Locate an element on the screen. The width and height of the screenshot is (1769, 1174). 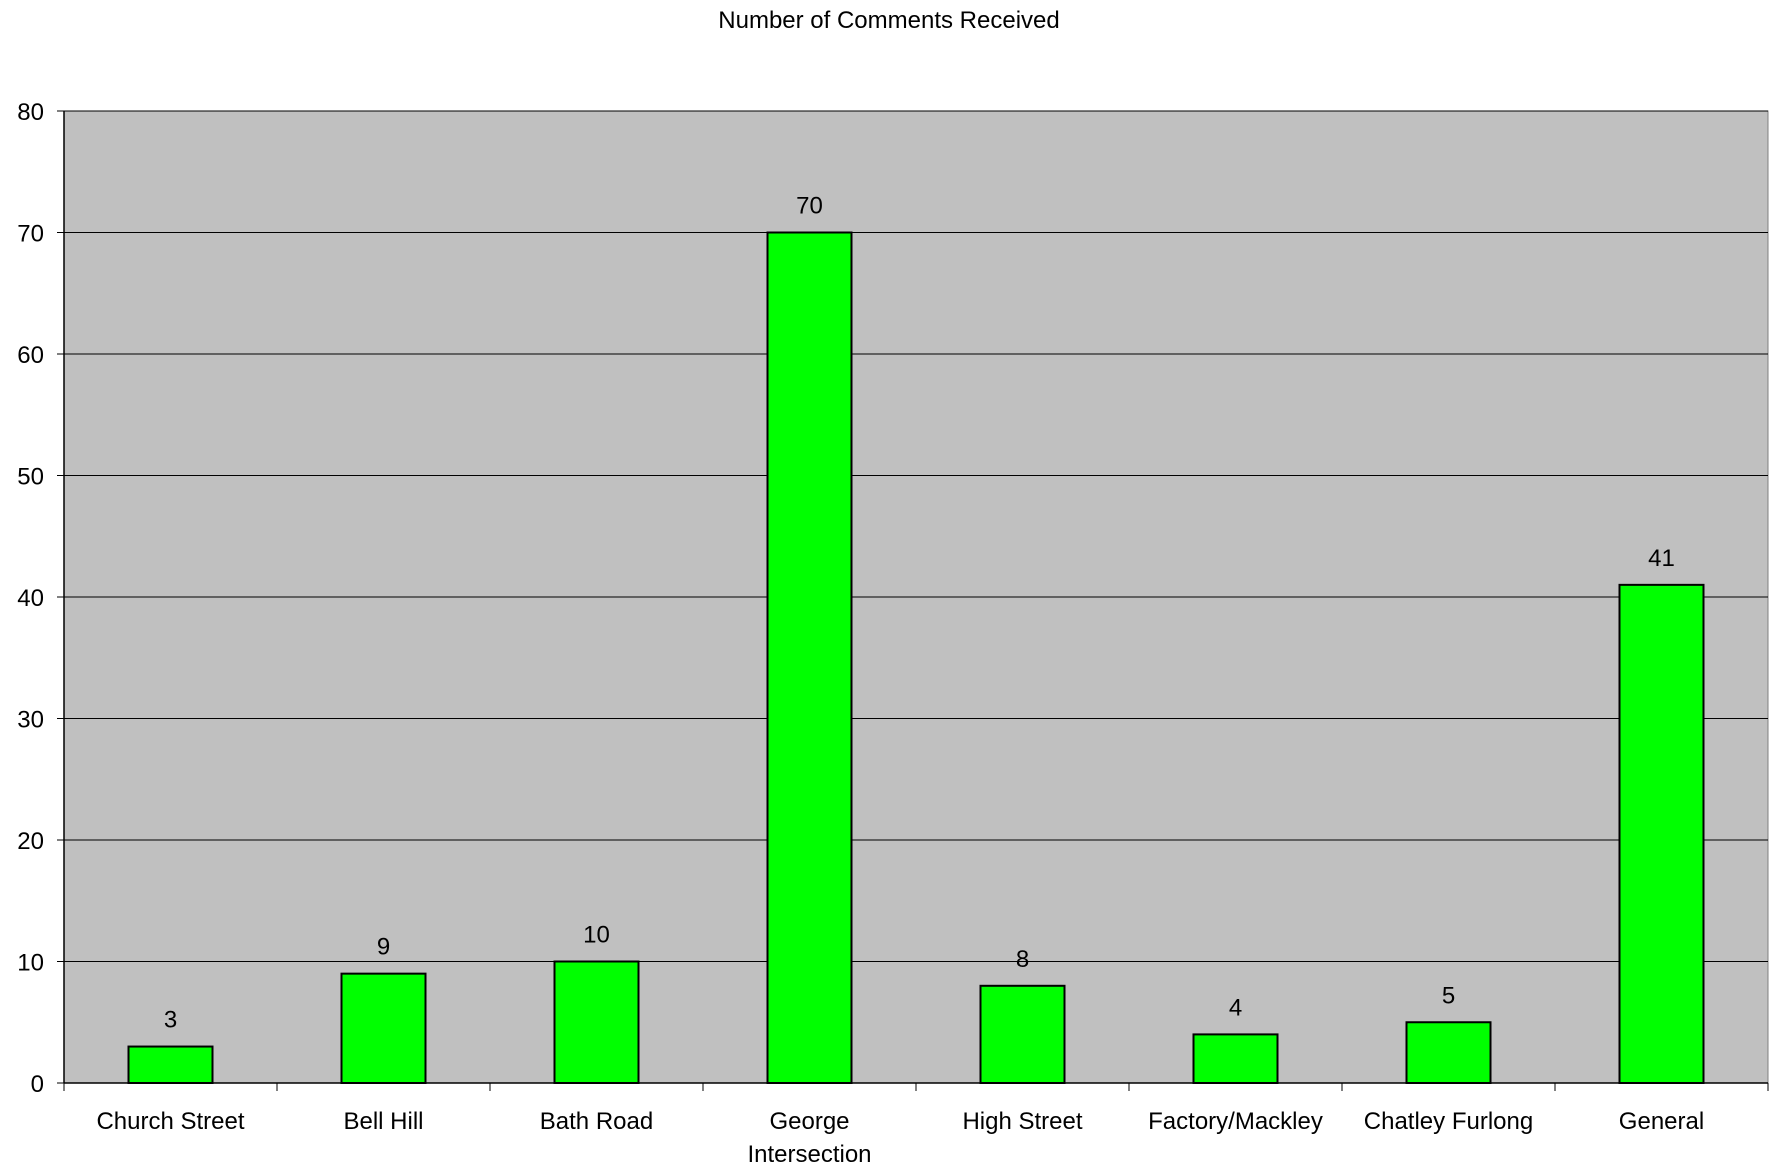
y-tick-label: 80 is located at coordinates (30, 112).